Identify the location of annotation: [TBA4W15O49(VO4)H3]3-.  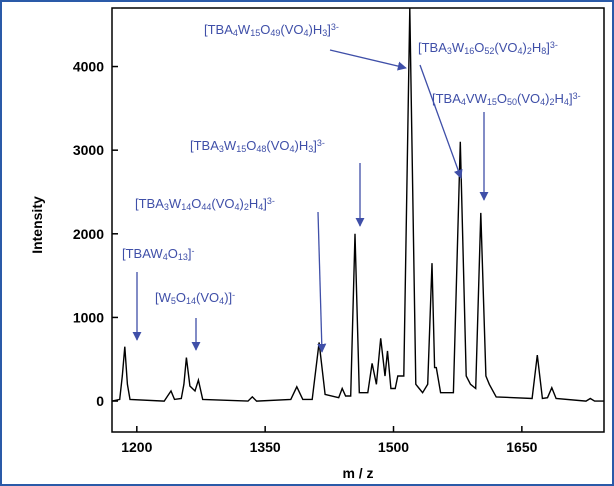
(271, 30).